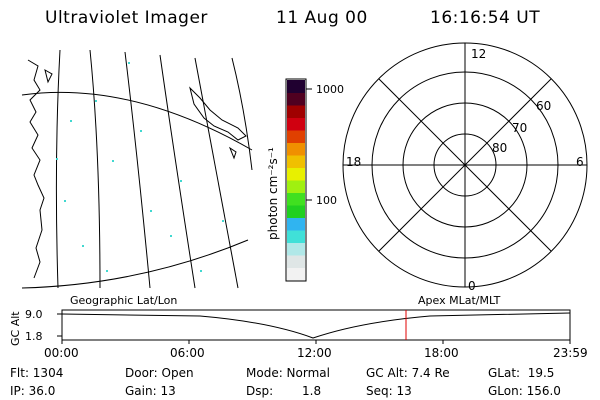 This screenshot has width=600, height=400. I want to click on instrument-title: Ultraviolet Imager, so click(126, 18).